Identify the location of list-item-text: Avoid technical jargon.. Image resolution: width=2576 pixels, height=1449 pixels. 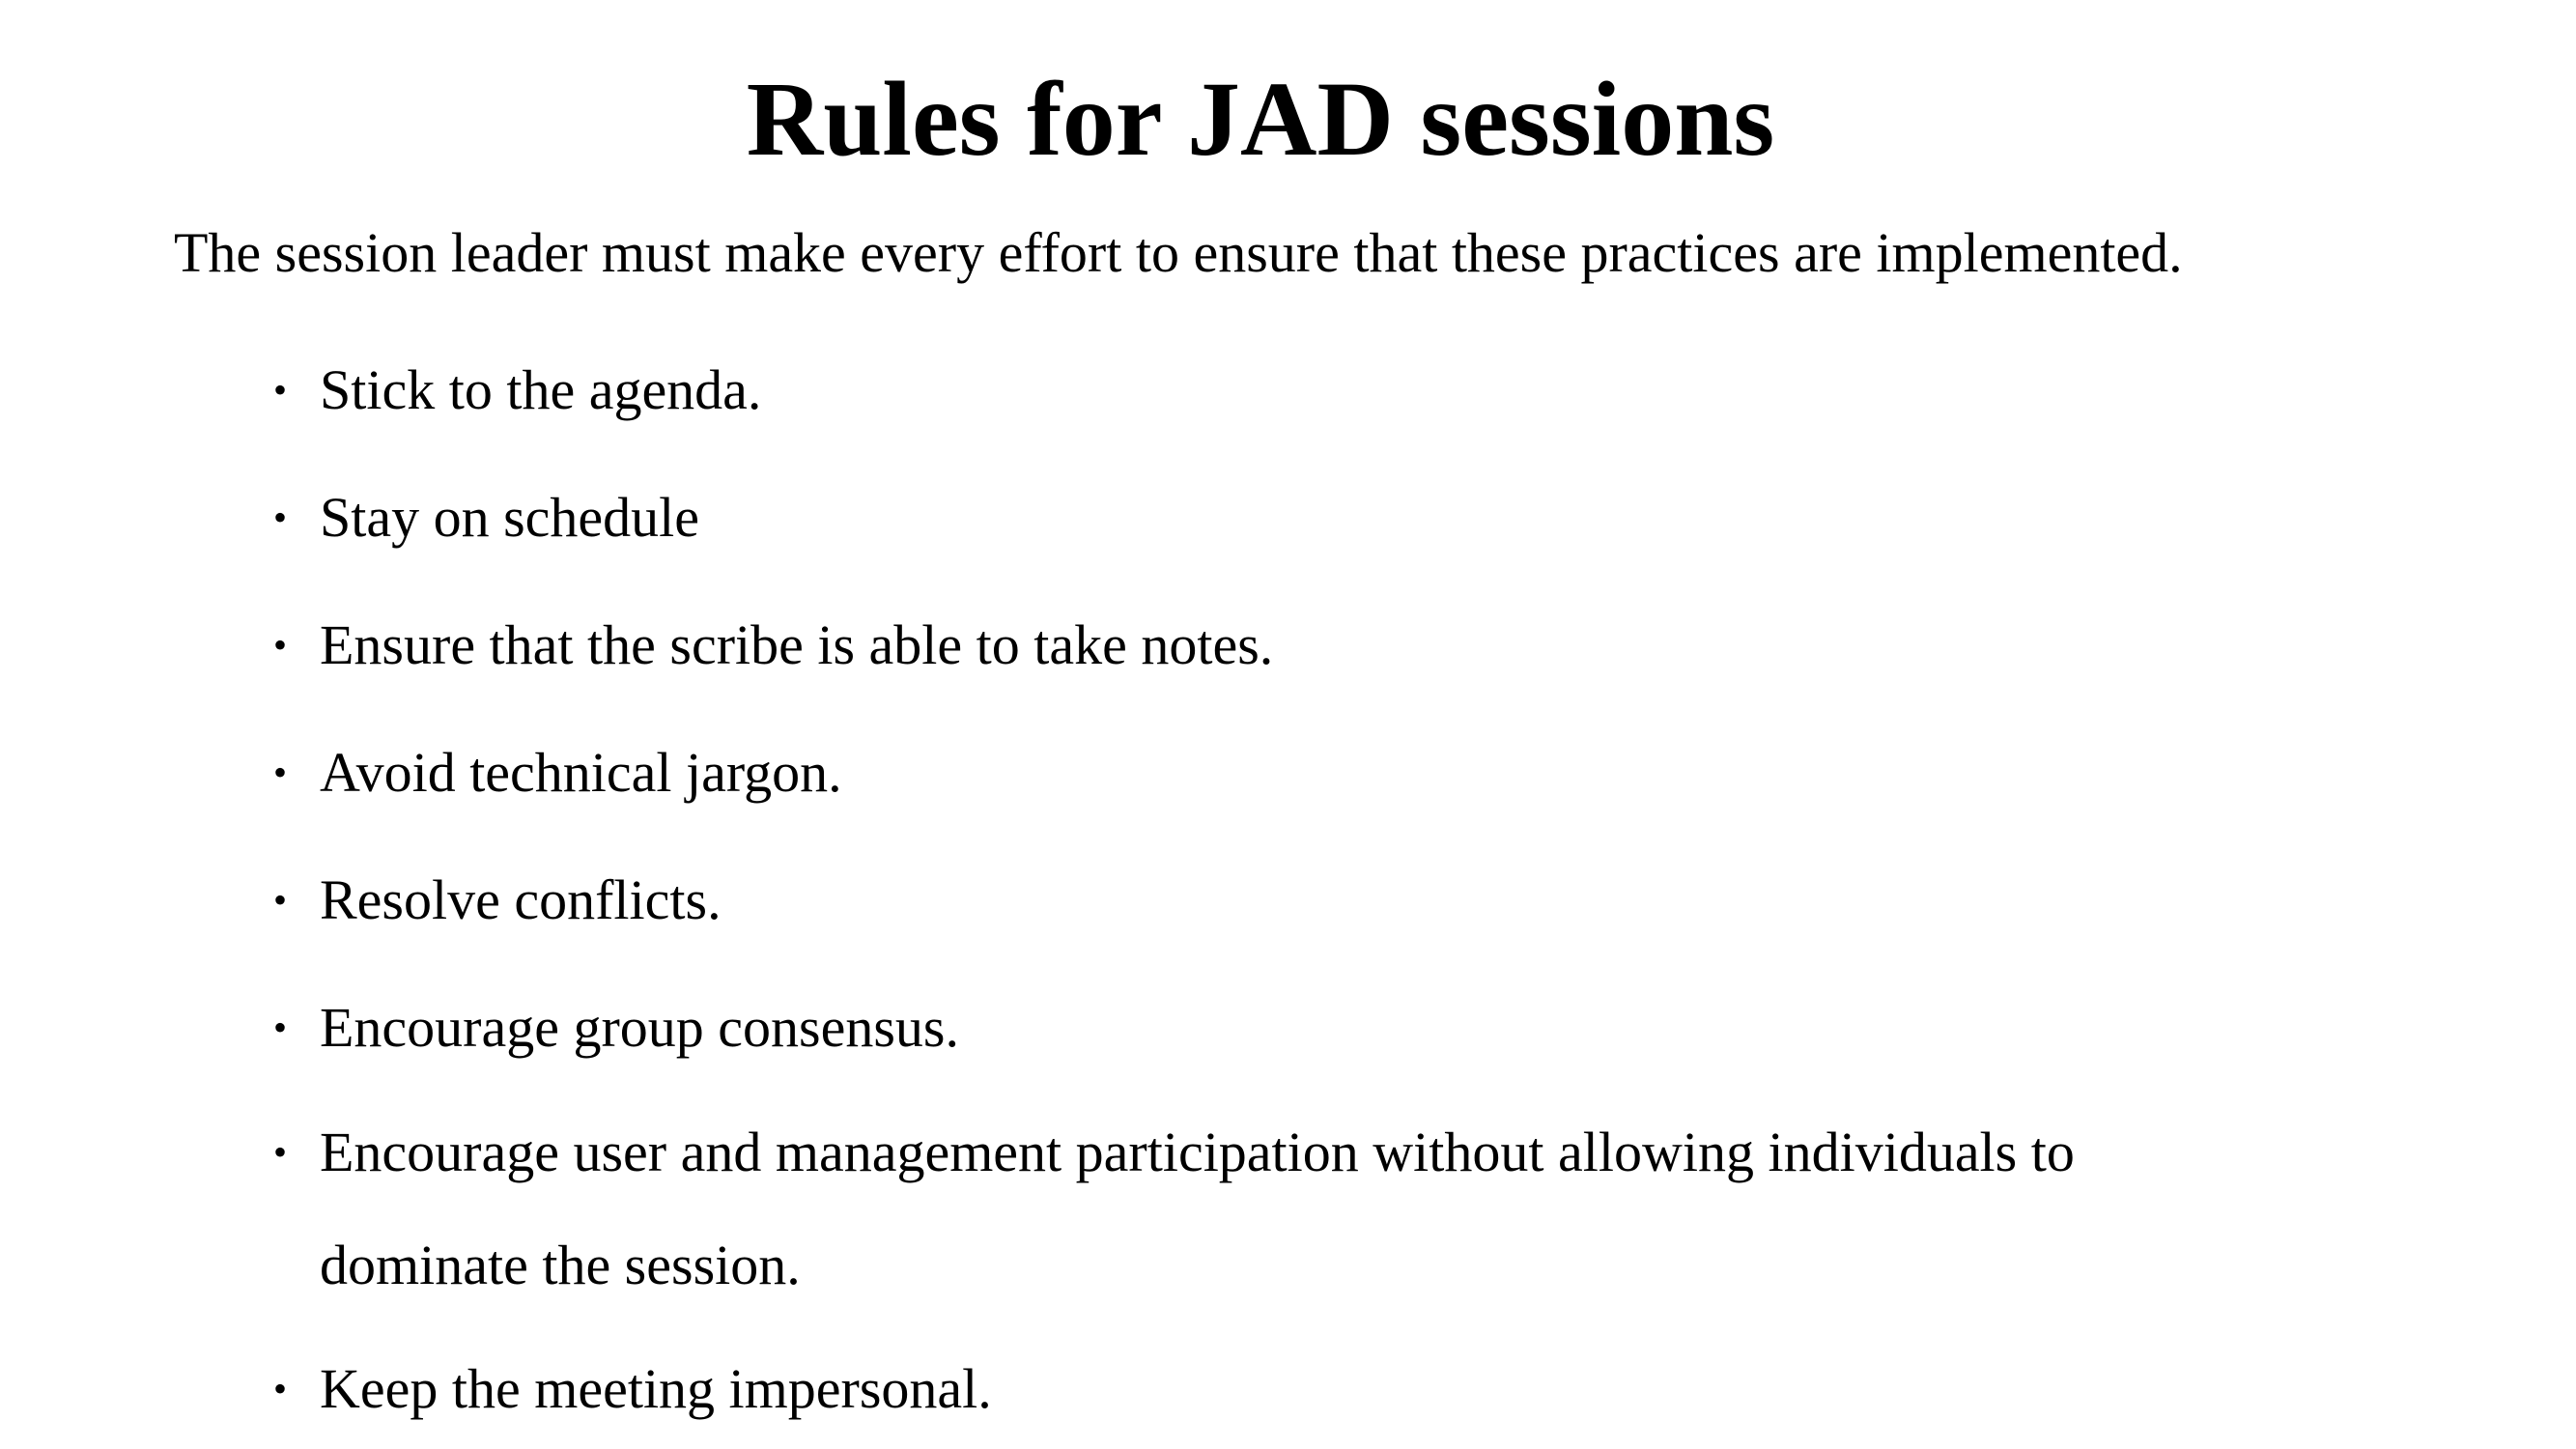
(581, 772).